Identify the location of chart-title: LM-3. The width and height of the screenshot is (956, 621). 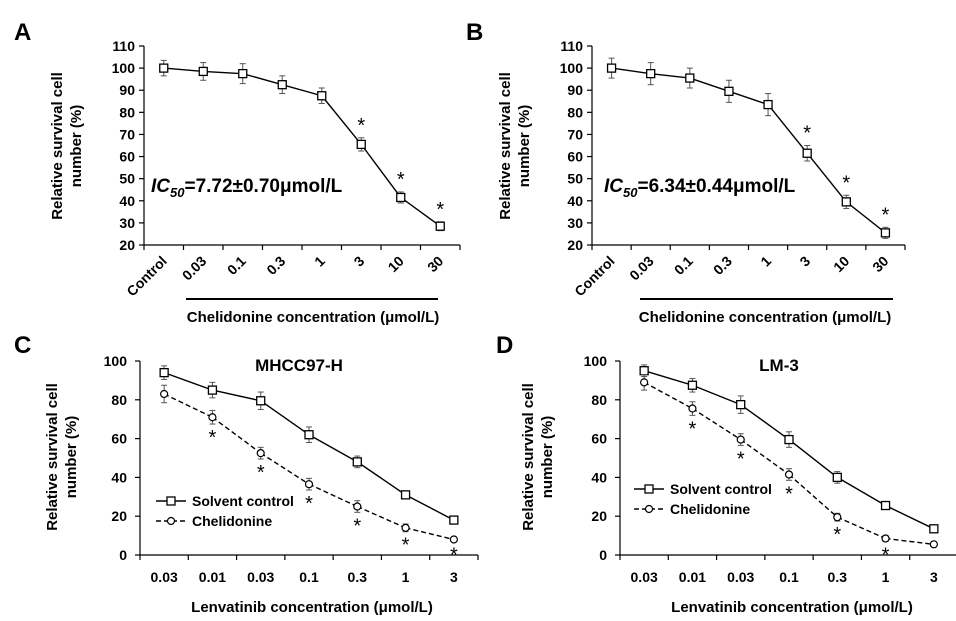
(779, 365).